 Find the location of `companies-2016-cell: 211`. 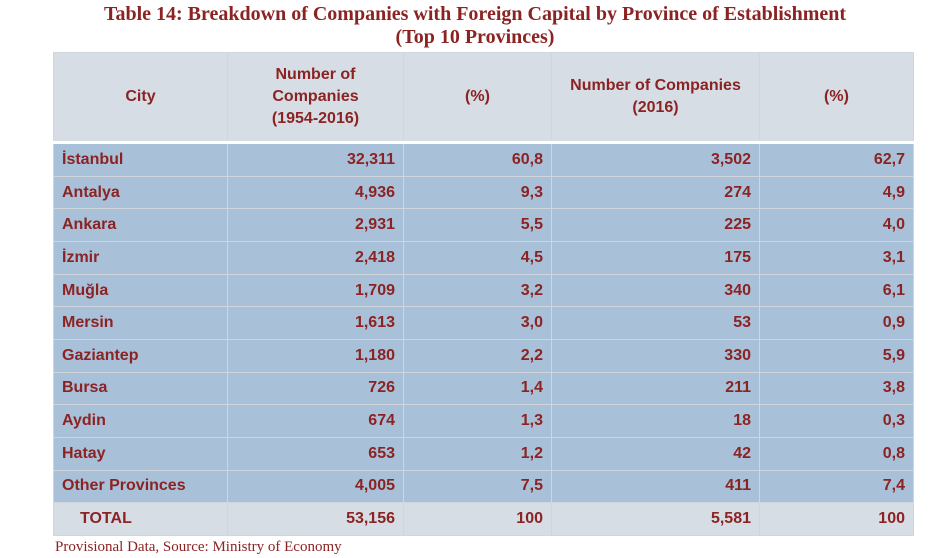

companies-2016-cell: 211 is located at coordinates (655, 388).